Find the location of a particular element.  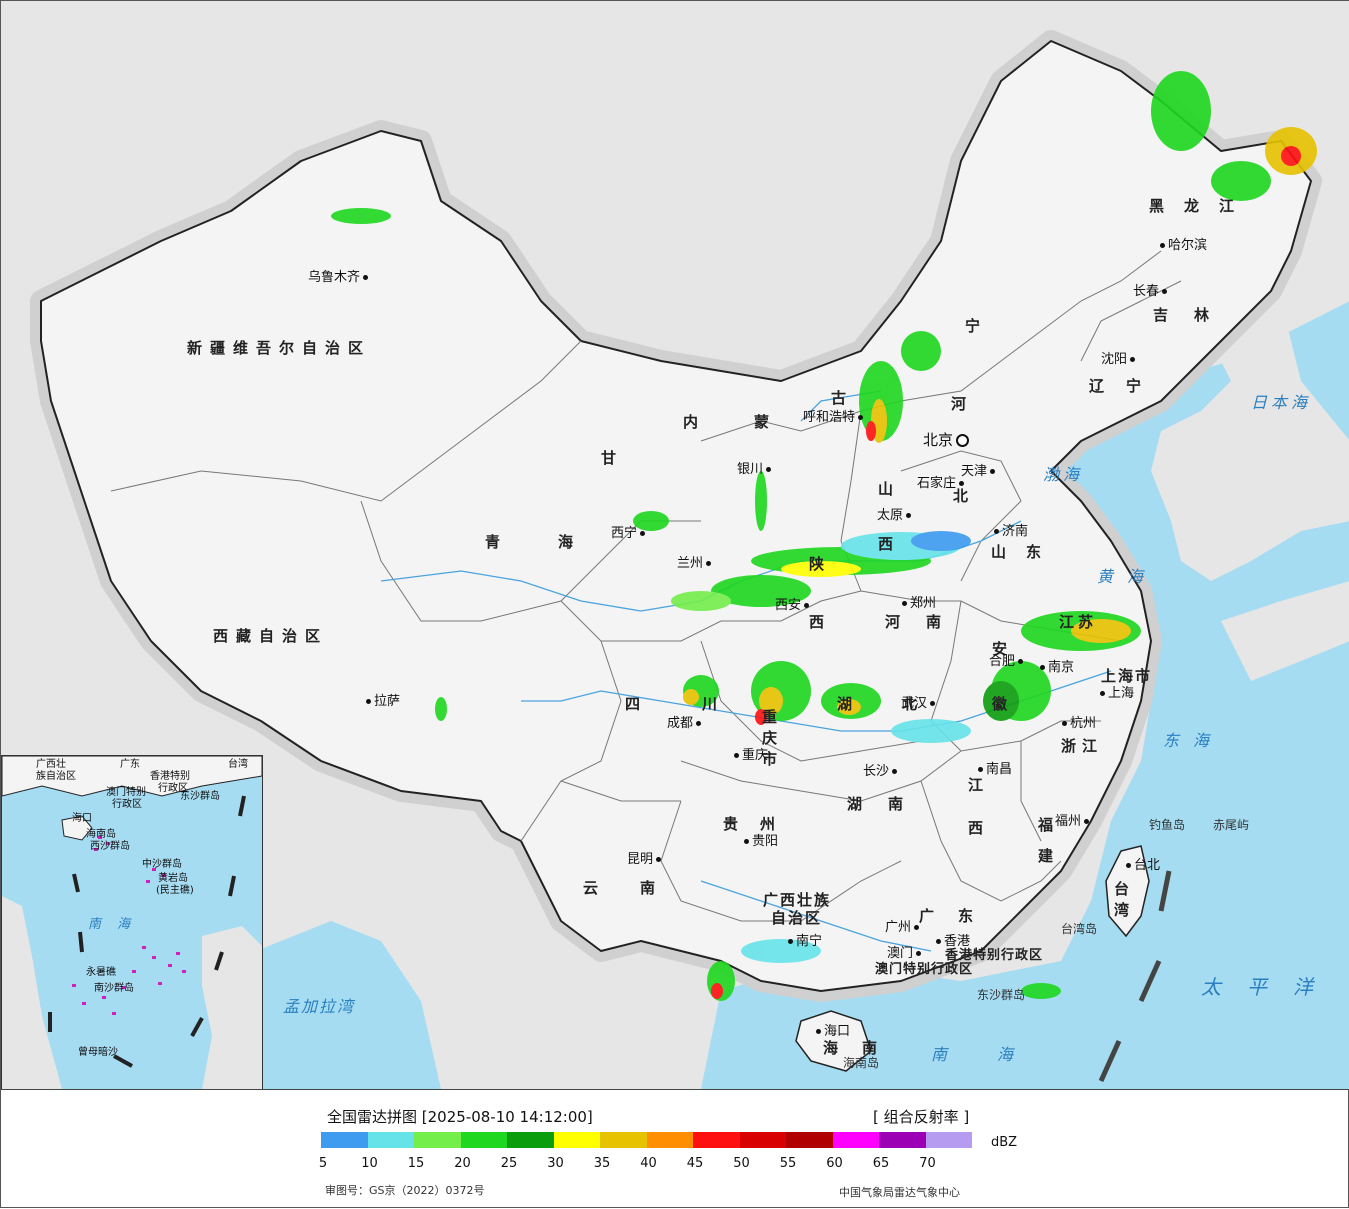

color-bar-tick-label: 50 is located at coordinates (741, 1163).